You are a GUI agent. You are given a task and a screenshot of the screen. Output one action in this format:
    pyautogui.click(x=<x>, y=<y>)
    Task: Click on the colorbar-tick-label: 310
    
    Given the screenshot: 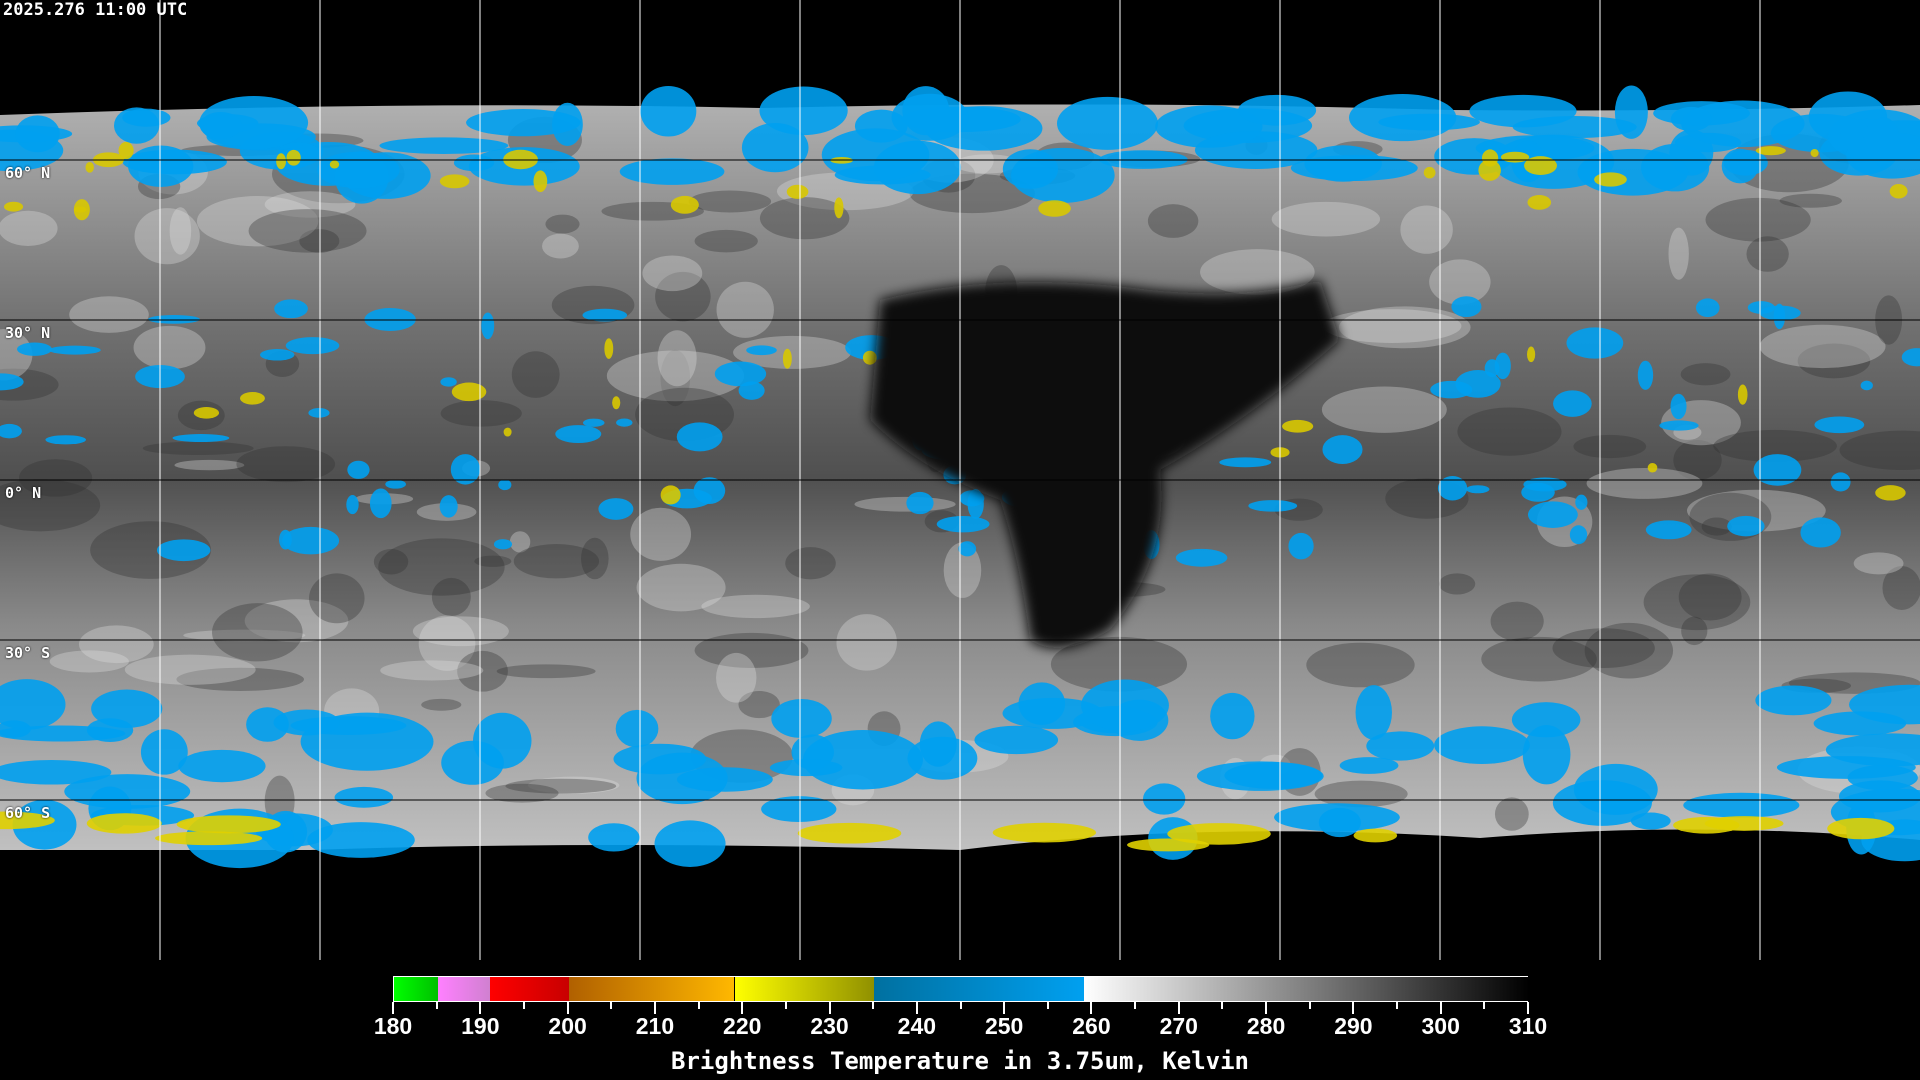 What is the action you would take?
    pyautogui.click(x=1528, y=1026)
    